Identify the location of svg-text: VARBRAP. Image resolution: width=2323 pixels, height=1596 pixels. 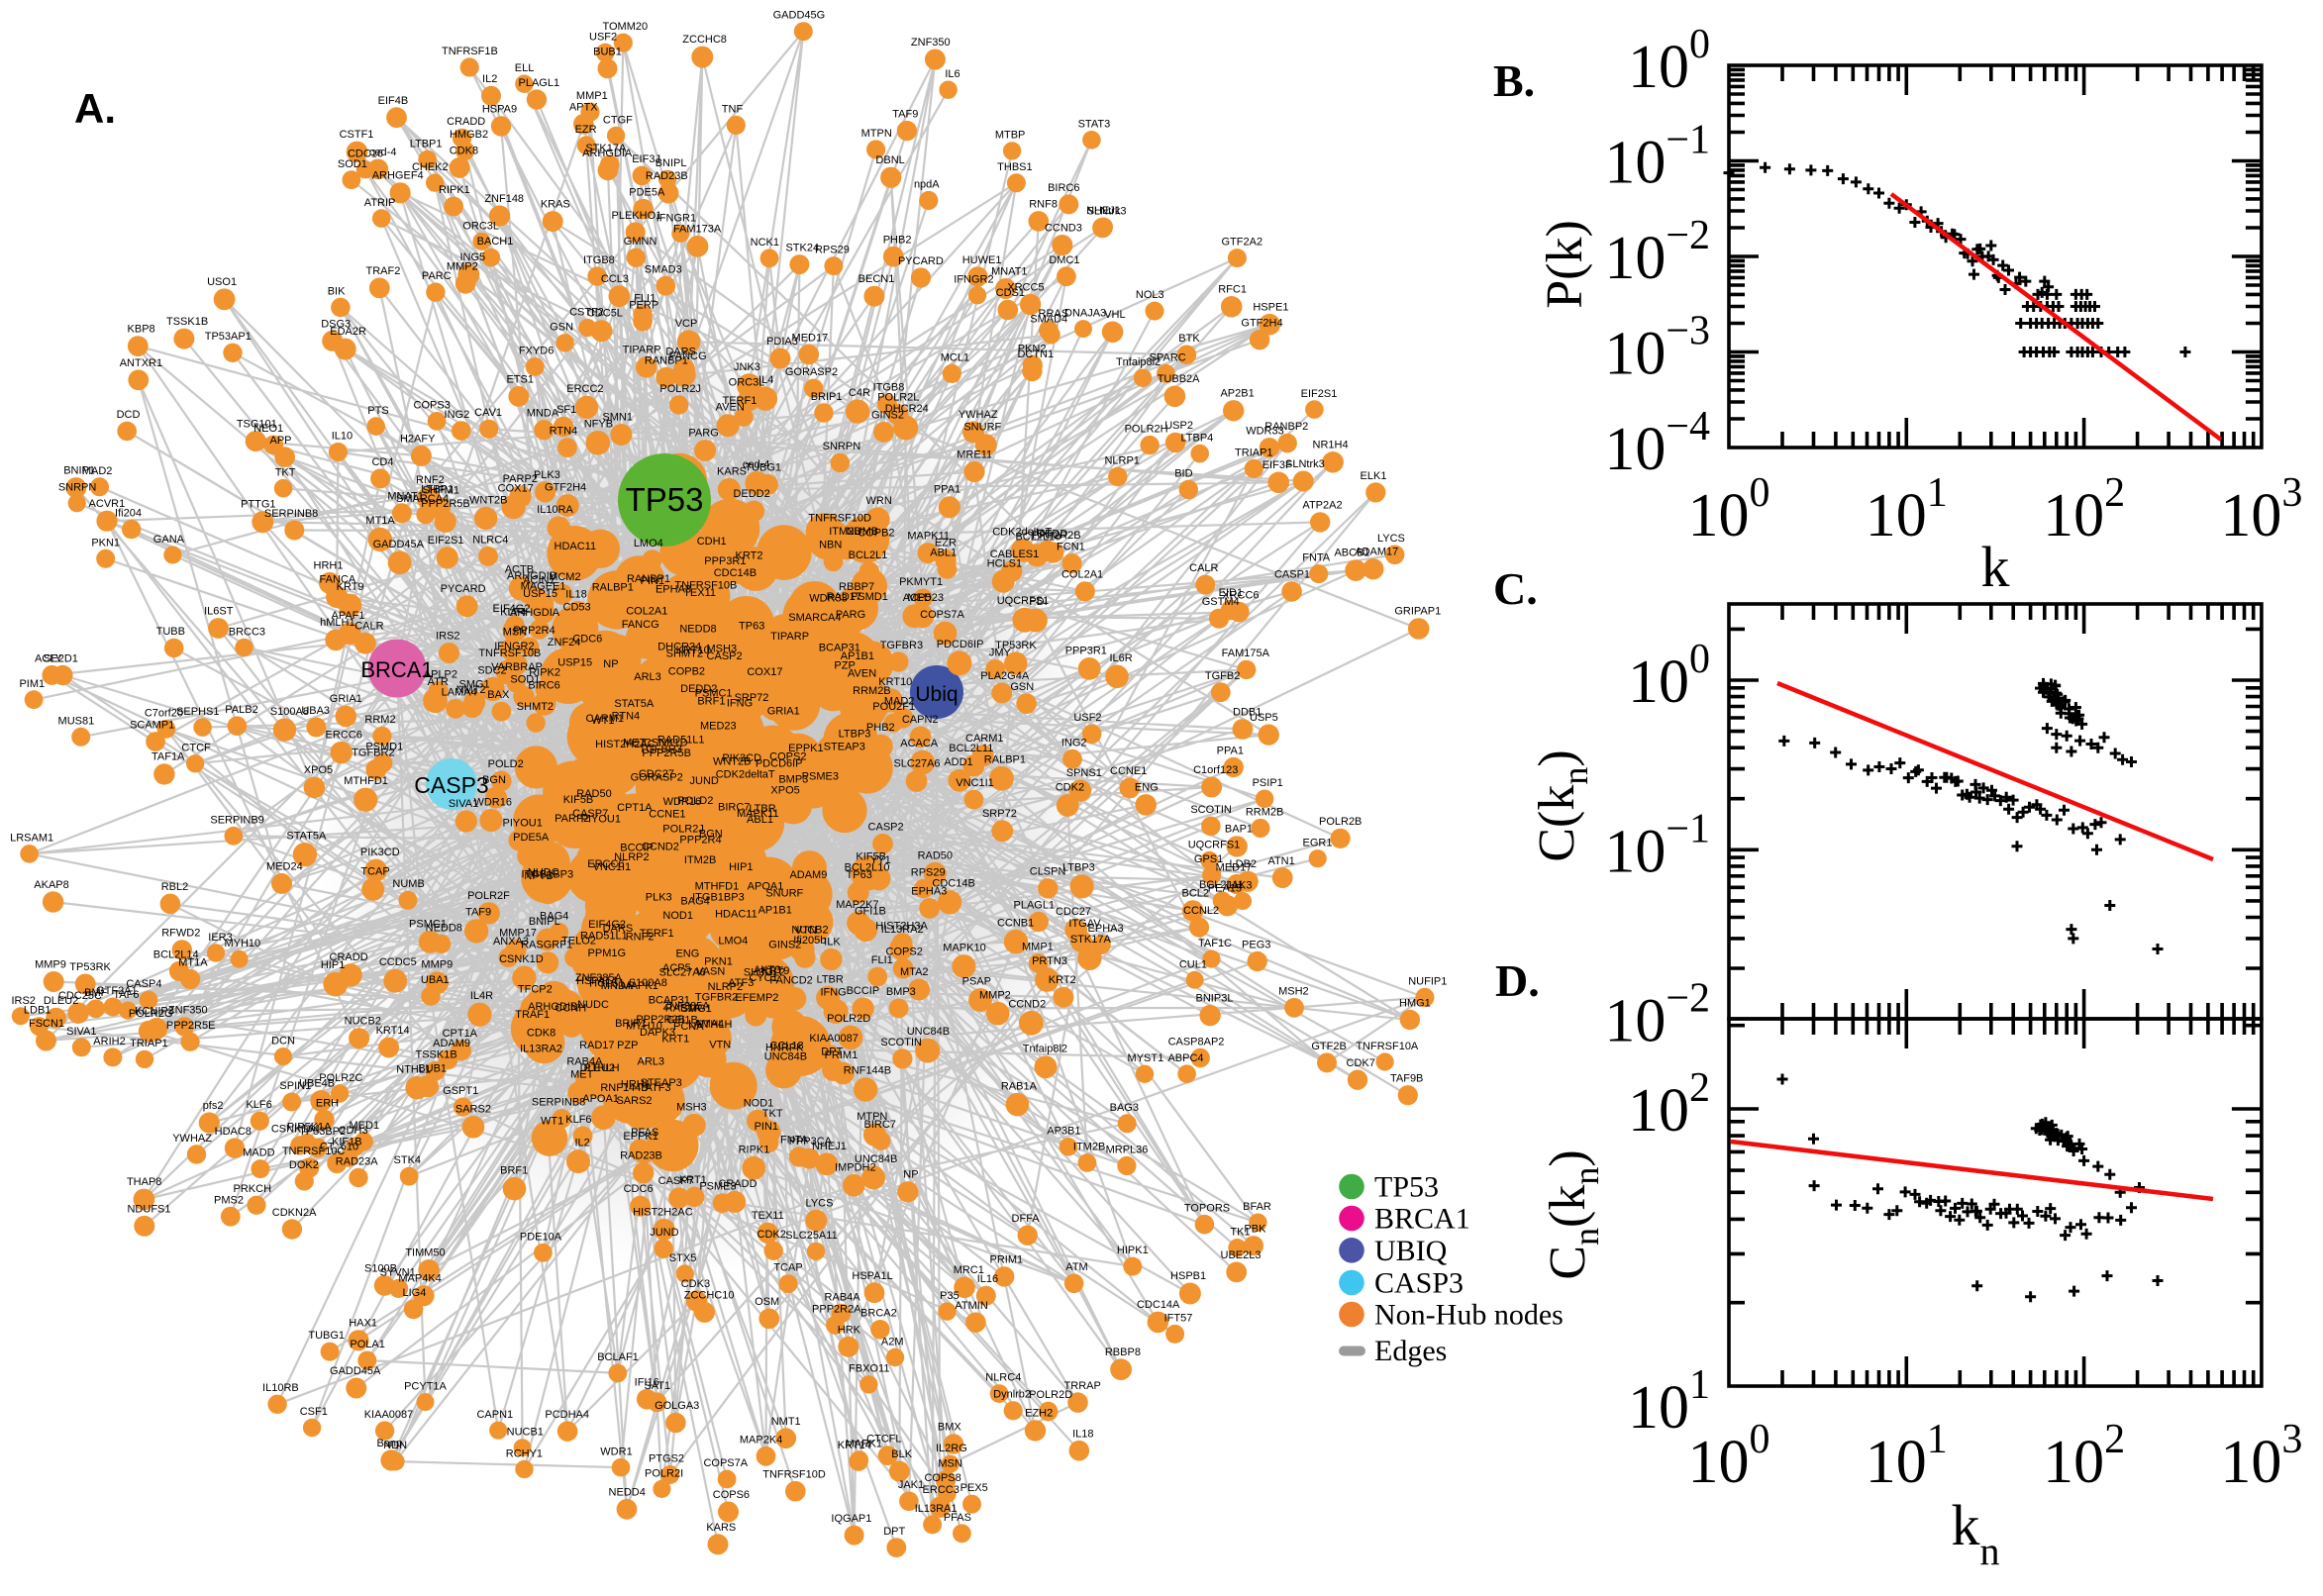
(517, 667).